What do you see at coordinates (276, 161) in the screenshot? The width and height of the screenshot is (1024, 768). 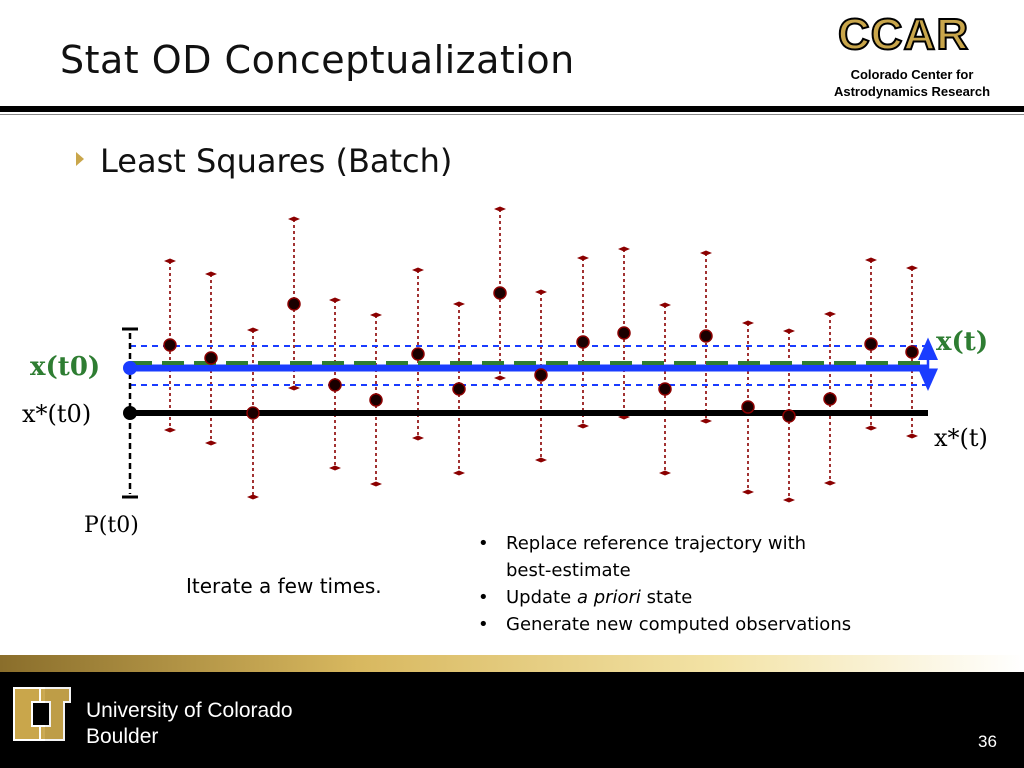 I see `bullet-label: Least Squares (Batch)` at bounding box center [276, 161].